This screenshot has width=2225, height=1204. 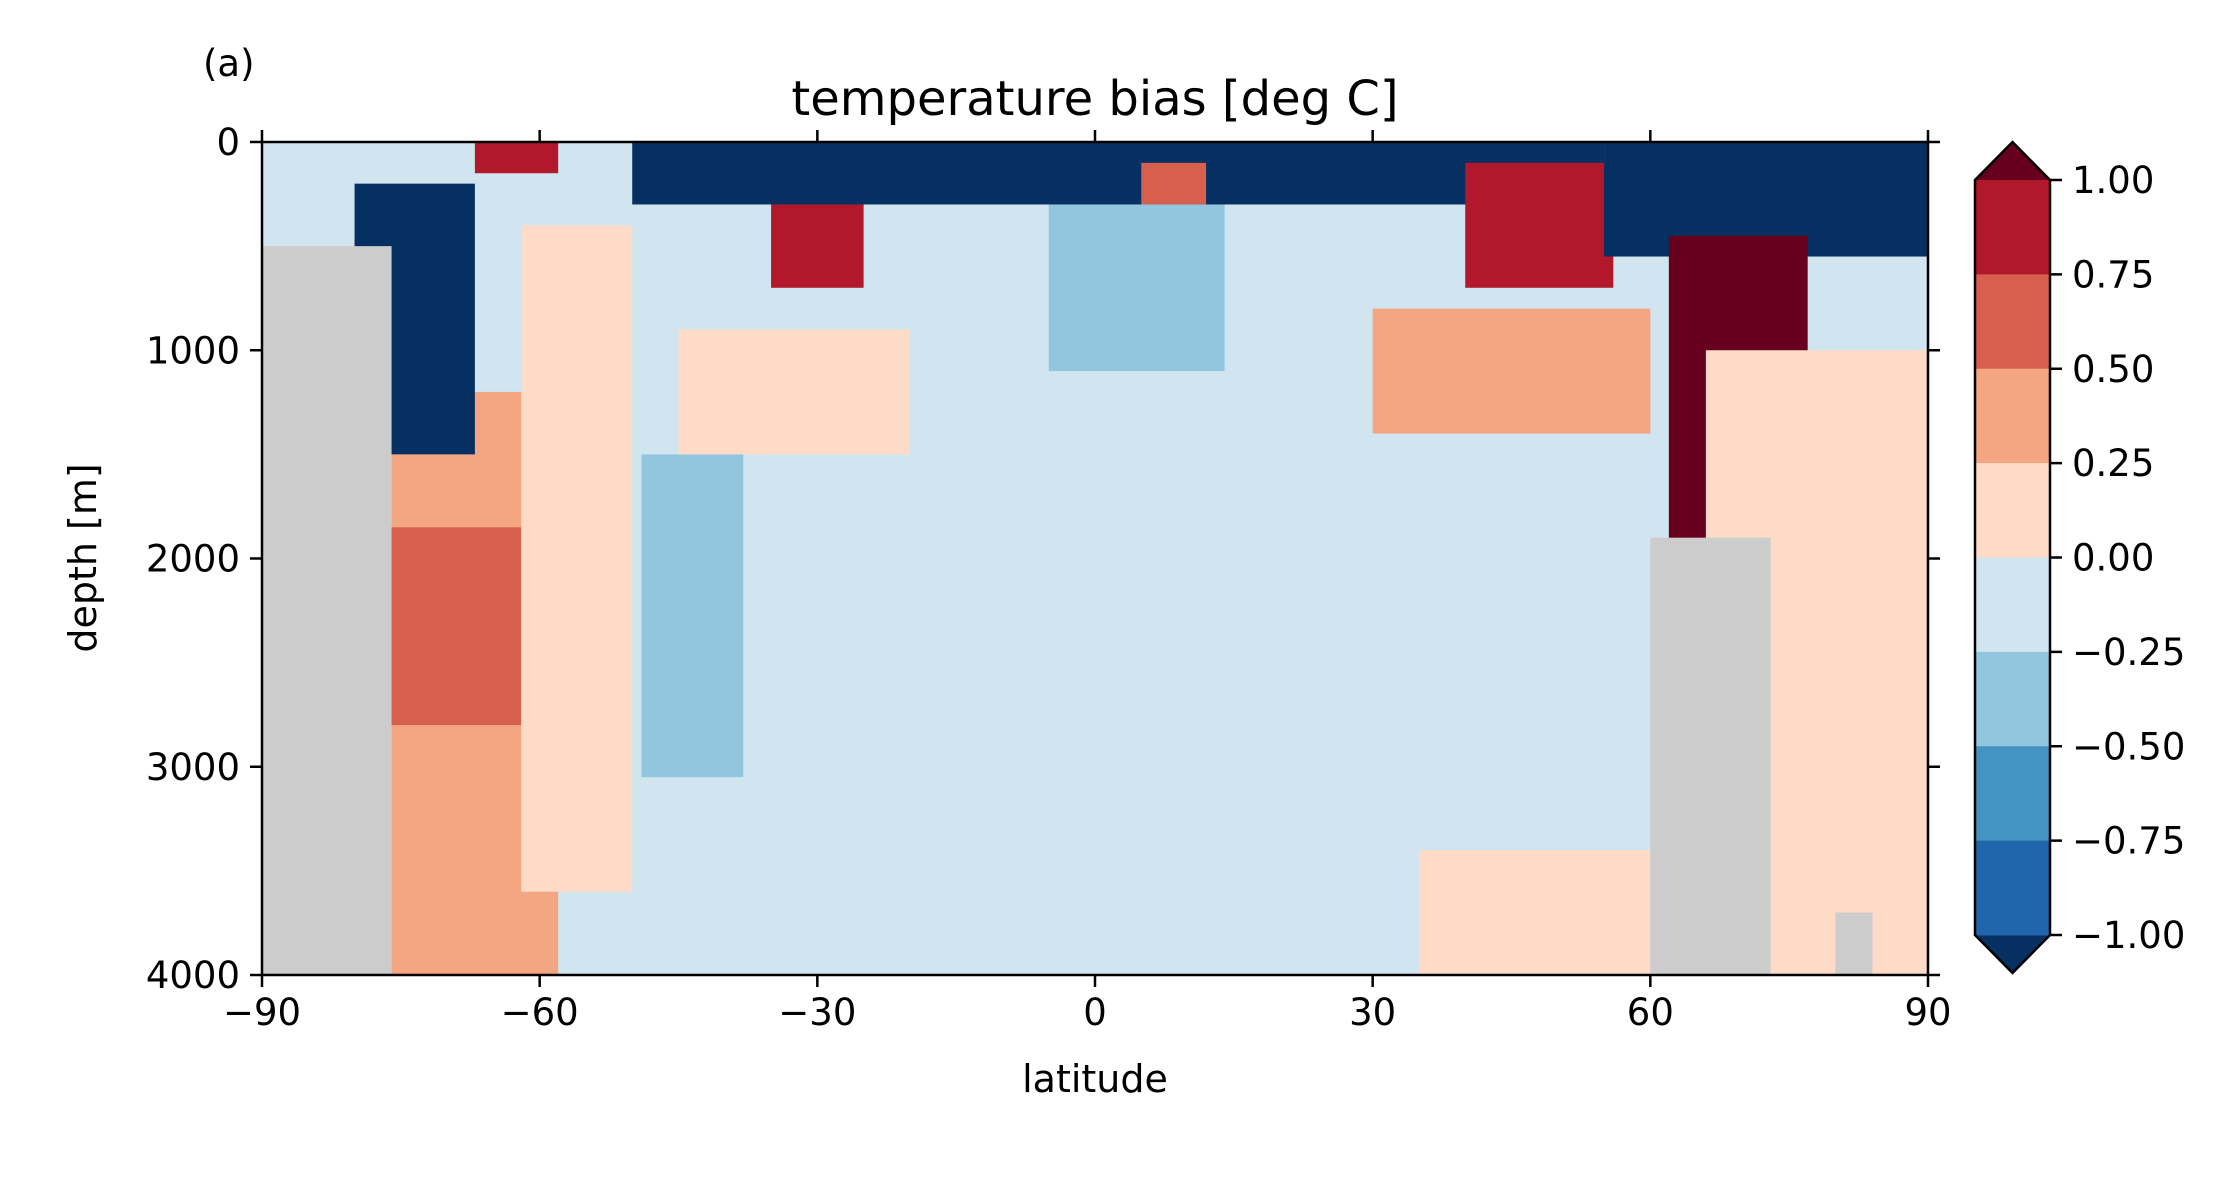 I want to click on heatmap-cell-equatorial-warm-blob, so click(x=1174, y=183).